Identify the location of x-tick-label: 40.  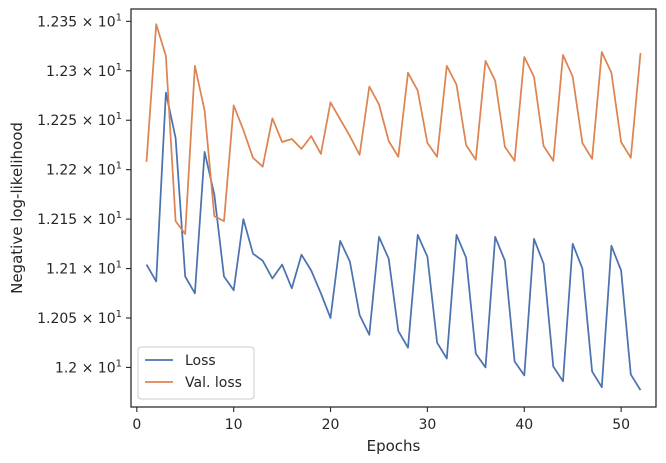
(524, 425).